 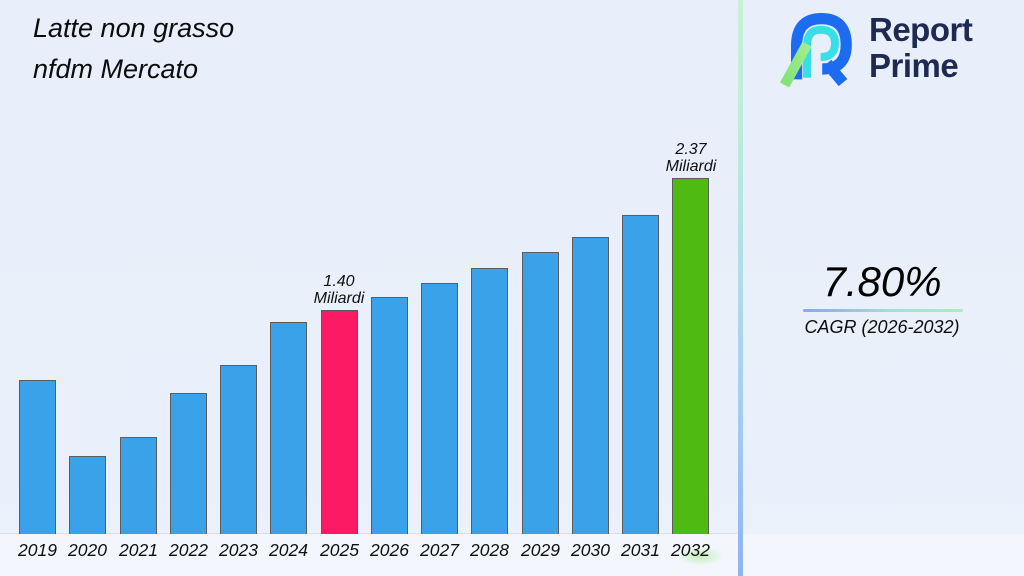 I want to click on brand-name: Report Prime, so click(x=921, y=45).